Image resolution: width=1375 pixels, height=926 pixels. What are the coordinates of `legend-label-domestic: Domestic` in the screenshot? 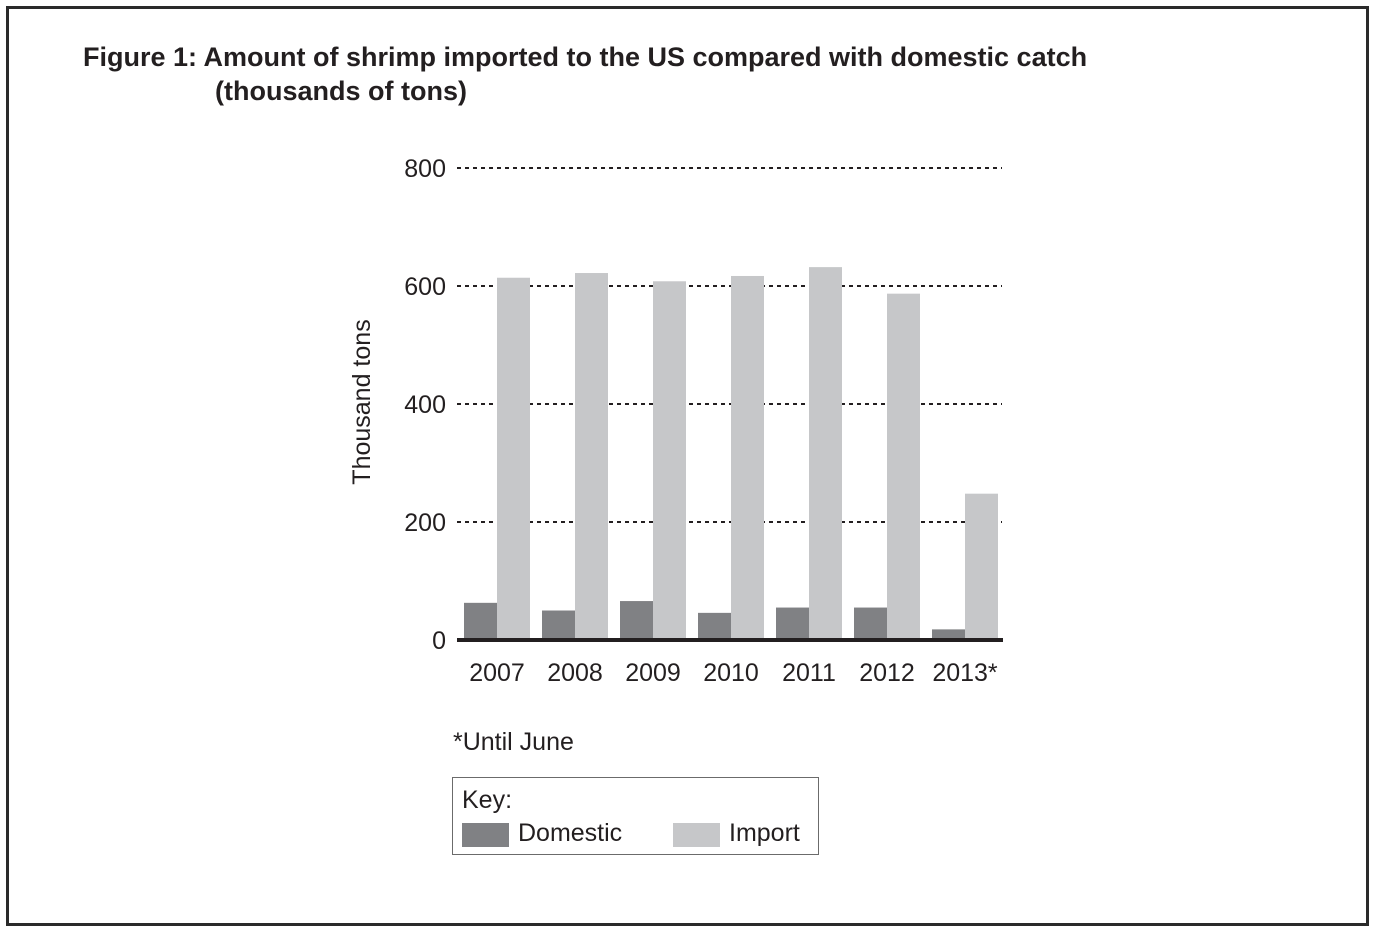 It's located at (570, 833).